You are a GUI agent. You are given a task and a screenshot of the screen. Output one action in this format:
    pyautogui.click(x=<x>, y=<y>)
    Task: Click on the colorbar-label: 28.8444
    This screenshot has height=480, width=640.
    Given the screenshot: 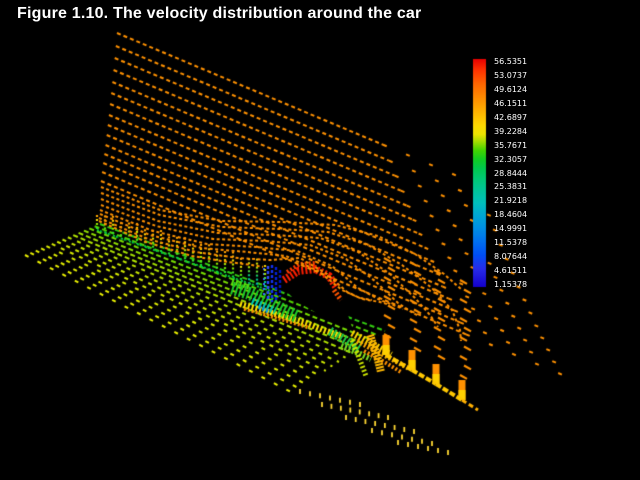 What is the action you would take?
    pyautogui.click(x=511, y=173)
    